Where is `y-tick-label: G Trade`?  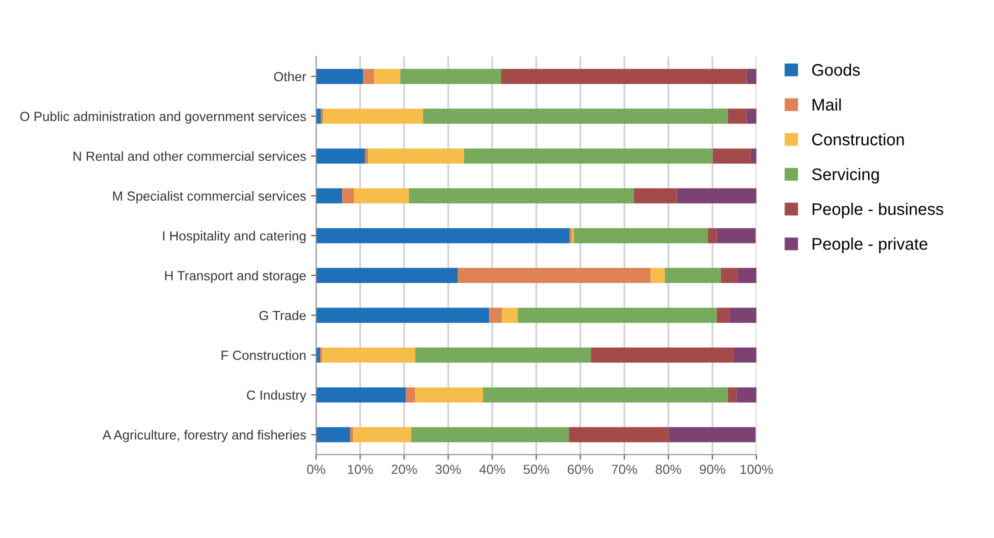 y-tick-label: G Trade is located at coordinates (282, 315).